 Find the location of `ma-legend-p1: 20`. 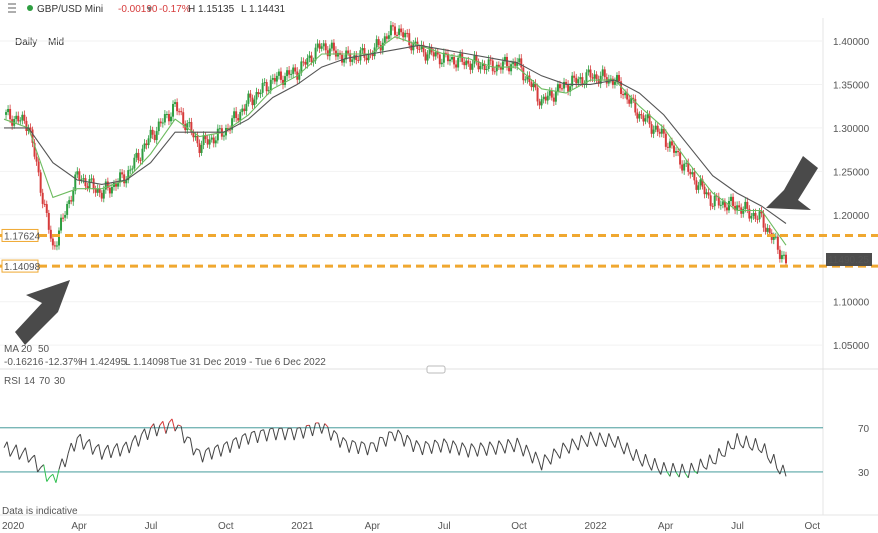

ma-legend-p1: 20 is located at coordinates (27, 349).